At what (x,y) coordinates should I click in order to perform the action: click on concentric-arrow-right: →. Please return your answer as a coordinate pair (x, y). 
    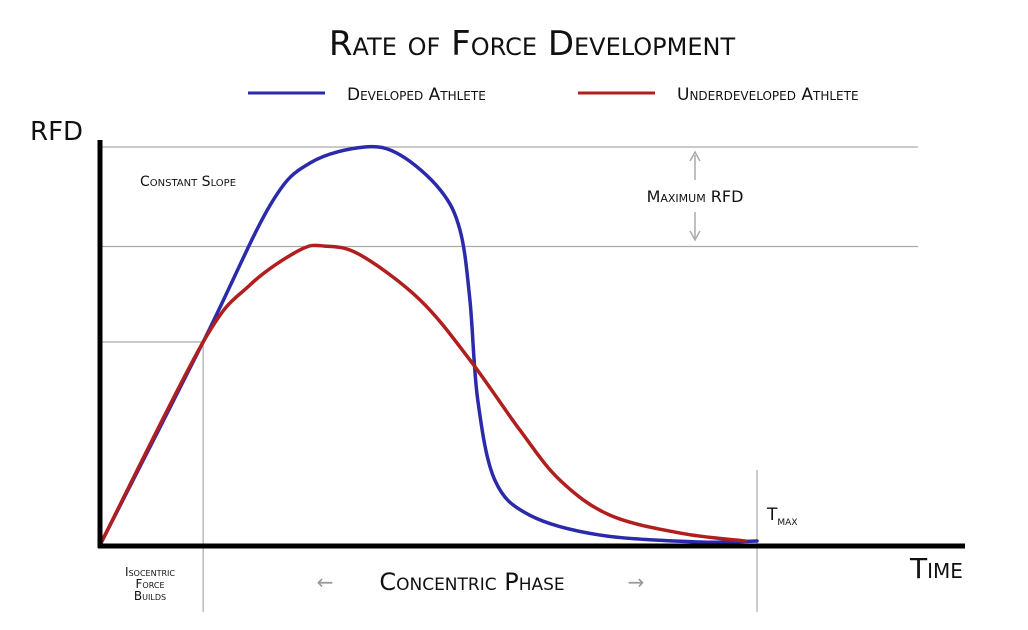
    Looking at the image, I should click on (636, 582).